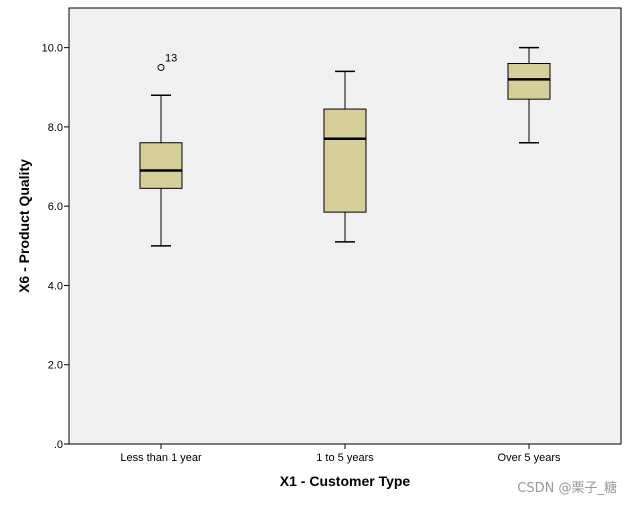 The image size is (629, 509). Describe the element at coordinates (58, 445) in the screenshot. I see `y-tick-label: .0` at that location.